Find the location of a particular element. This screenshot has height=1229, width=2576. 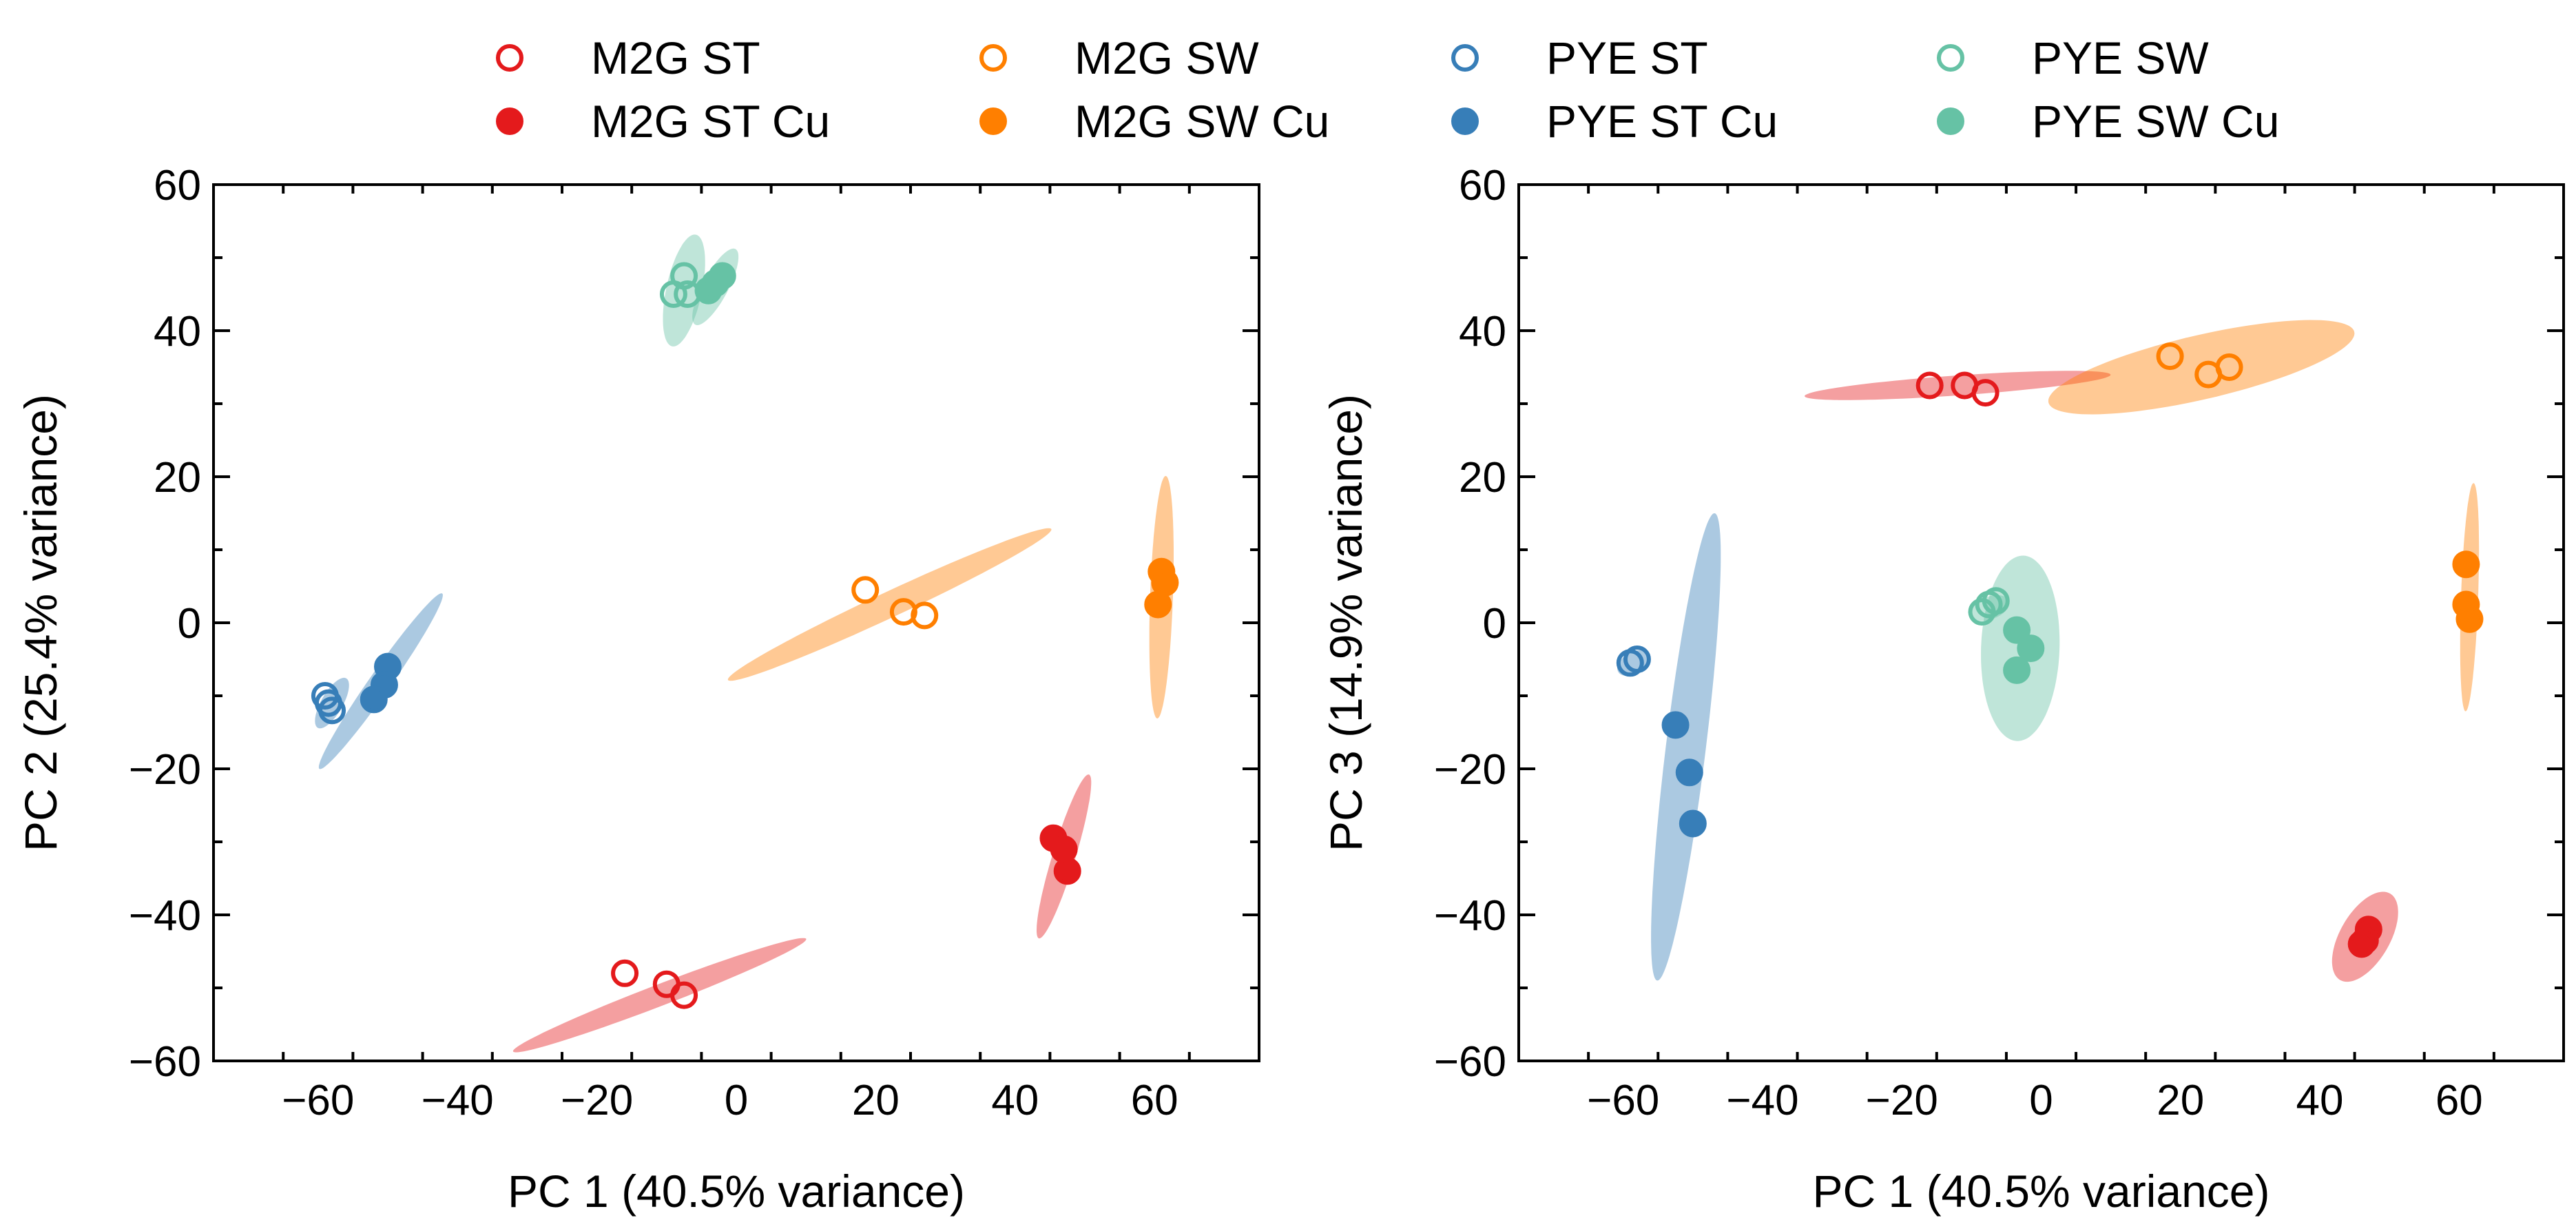

legend-marker-pye-st is located at coordinates (1465, 58).